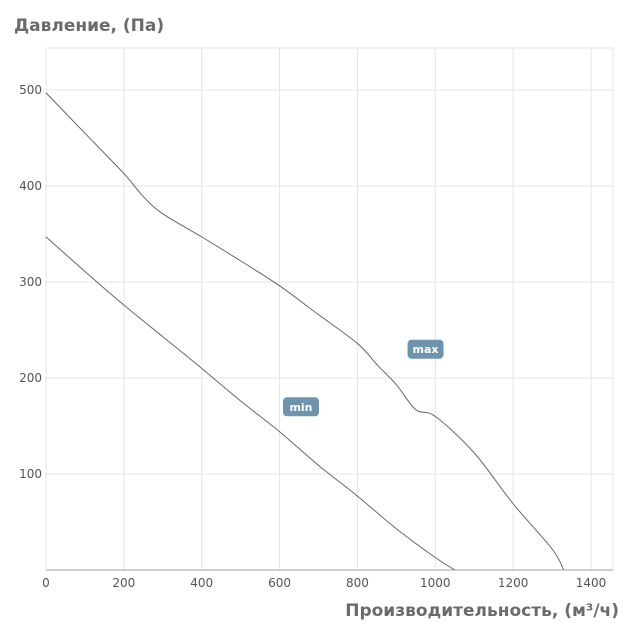 Image resolution: width=630 pixels, height=630 pixels. Describe the element at coordinates (513, 583) in the screenshot. I see `x-tick-label: 1200` at that location.